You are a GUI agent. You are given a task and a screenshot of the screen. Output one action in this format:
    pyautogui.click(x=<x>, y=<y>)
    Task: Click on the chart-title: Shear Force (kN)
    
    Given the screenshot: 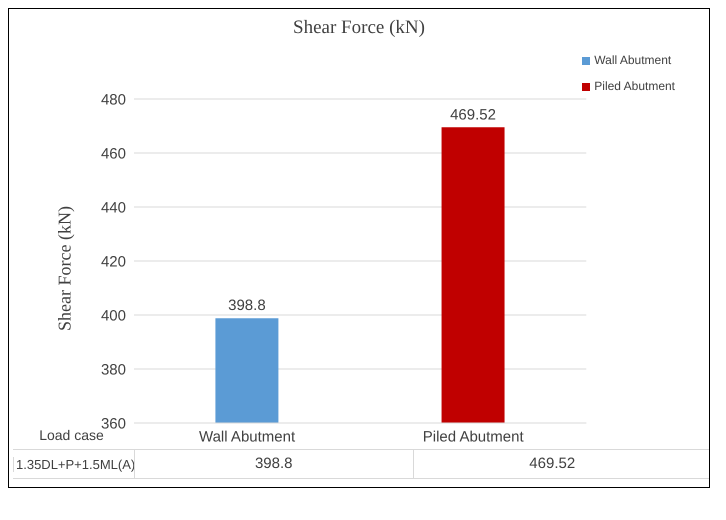 What is the action you would take?
    pyautogui.click(x=359, y=28)
    